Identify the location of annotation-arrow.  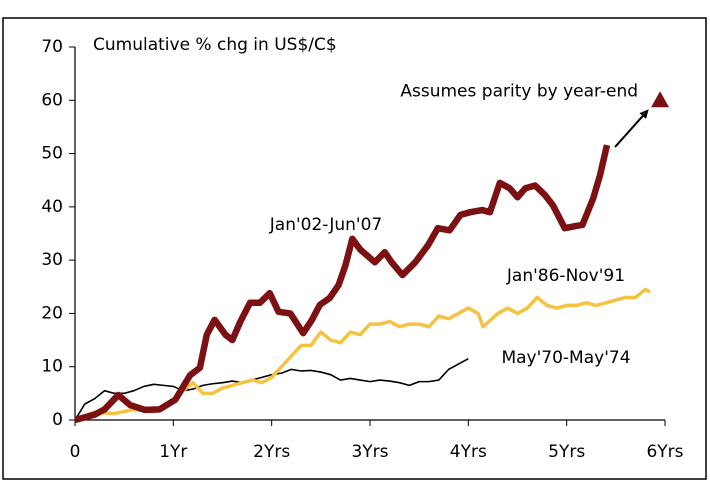
(630, 129).